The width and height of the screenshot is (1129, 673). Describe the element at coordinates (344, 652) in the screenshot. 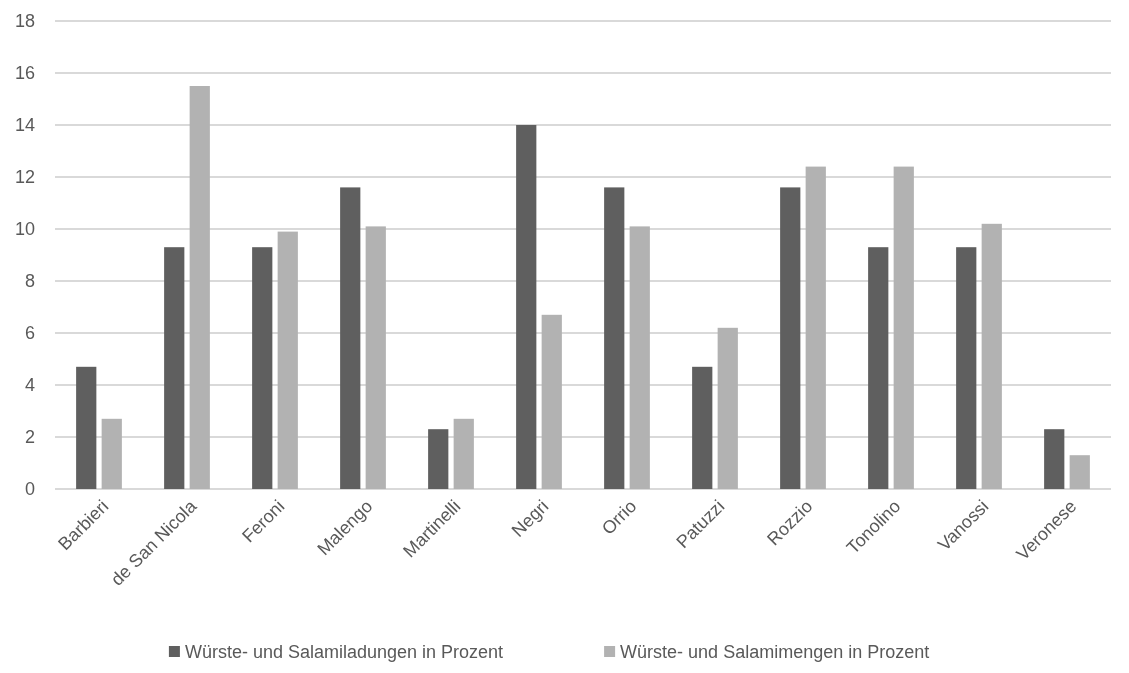

I see `legend-label: Würste- und Salamiladungen in Prozent` at that location.